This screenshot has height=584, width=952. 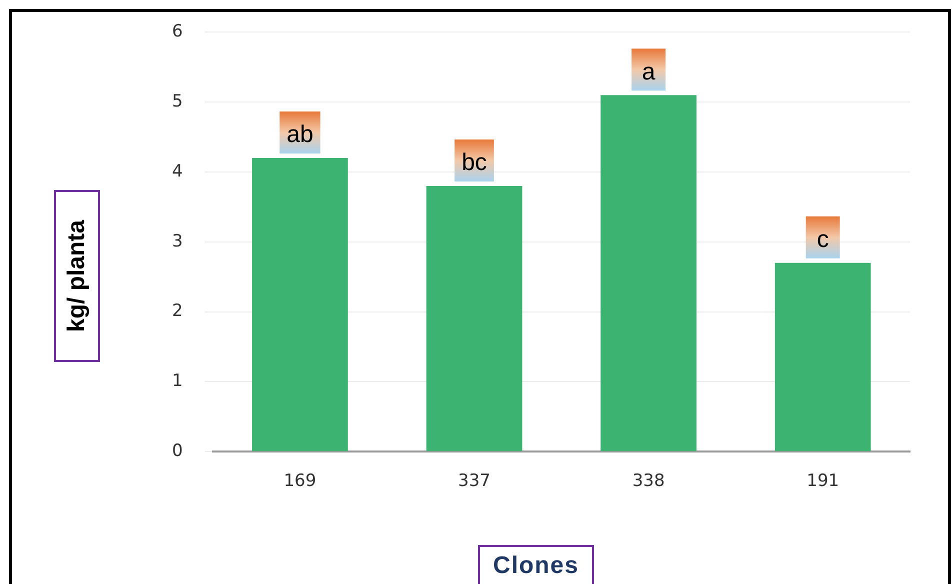 I want to click on y-tick-label: 0, so click(x=177, y=451).